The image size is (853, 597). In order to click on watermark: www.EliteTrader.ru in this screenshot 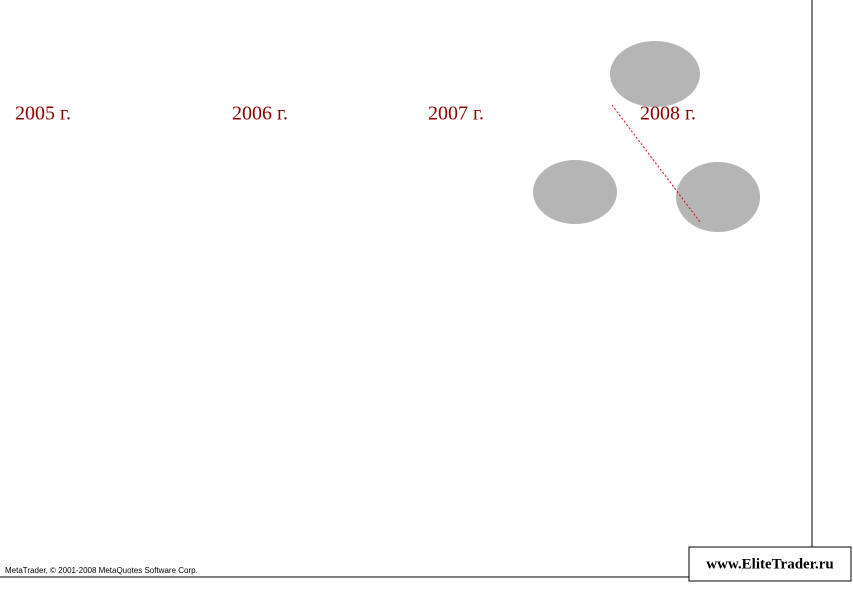, I will do `click(770, 564)`.